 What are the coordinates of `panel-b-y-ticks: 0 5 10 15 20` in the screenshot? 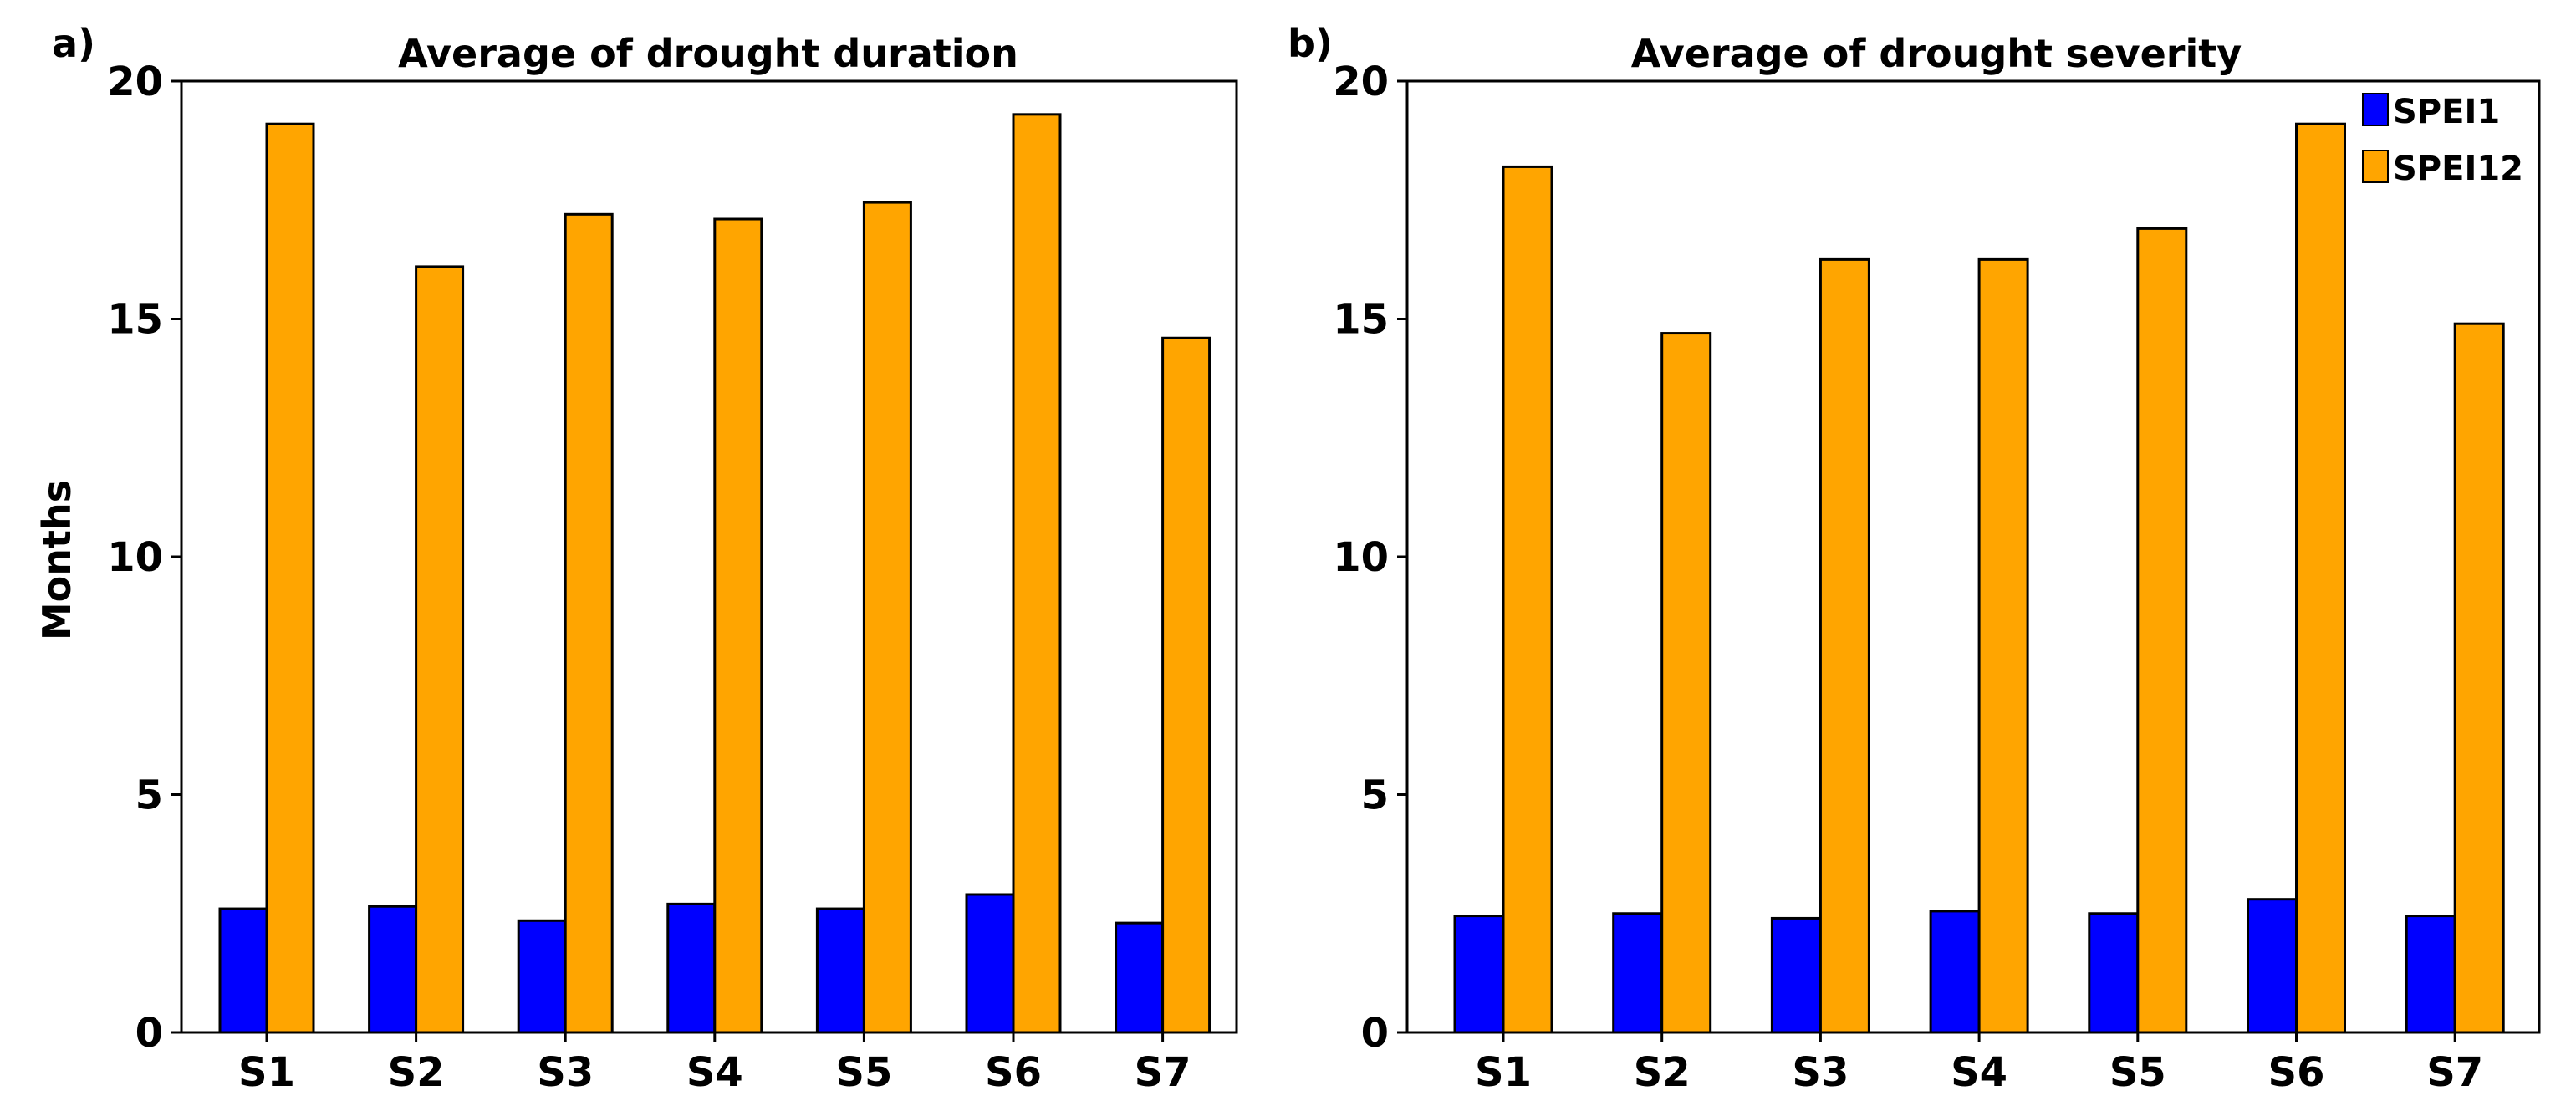 It's located at (1370, 558).